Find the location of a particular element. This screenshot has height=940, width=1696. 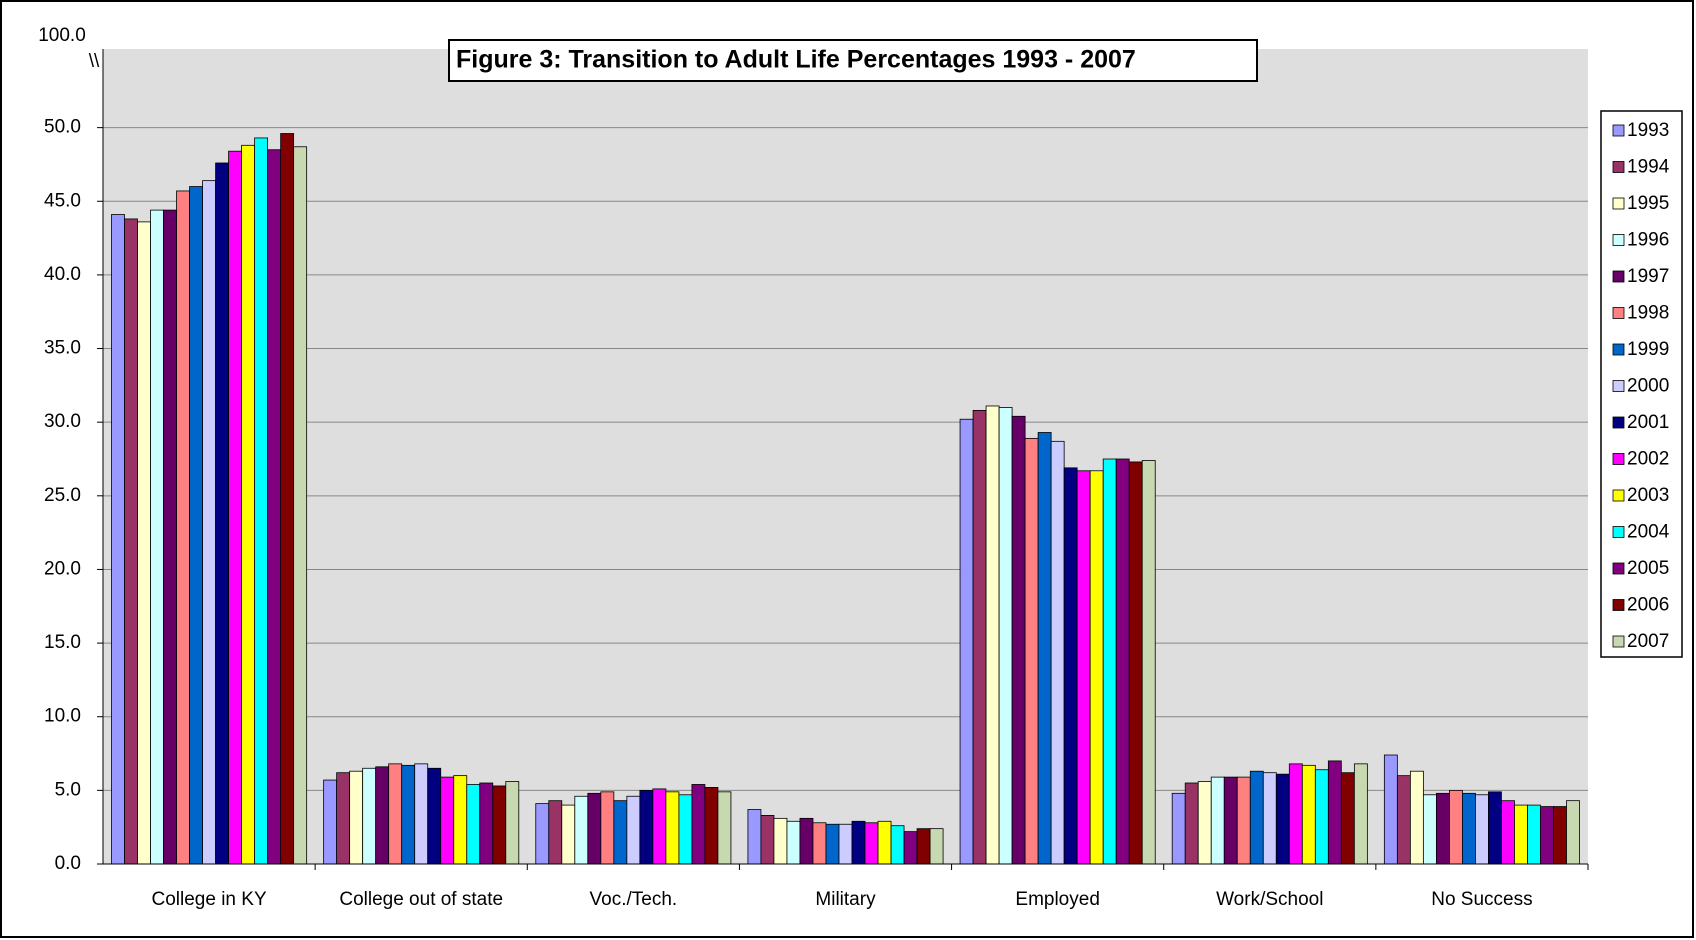

axis-top-label: 100.0 is located at coordinates (62, 35).